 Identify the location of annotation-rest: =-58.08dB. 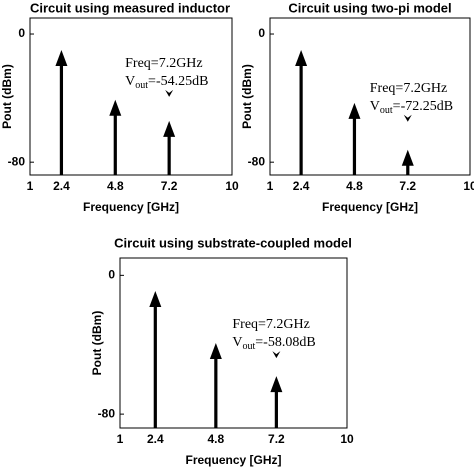
(285, 342).